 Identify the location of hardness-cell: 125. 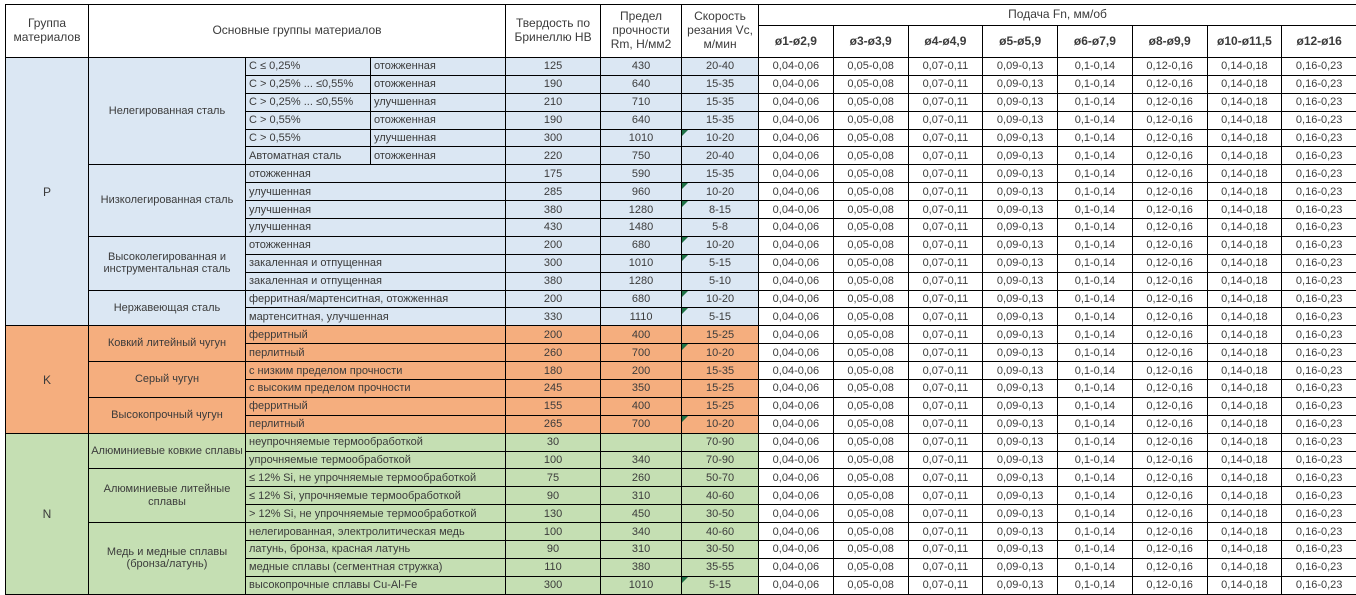
(553, 67).